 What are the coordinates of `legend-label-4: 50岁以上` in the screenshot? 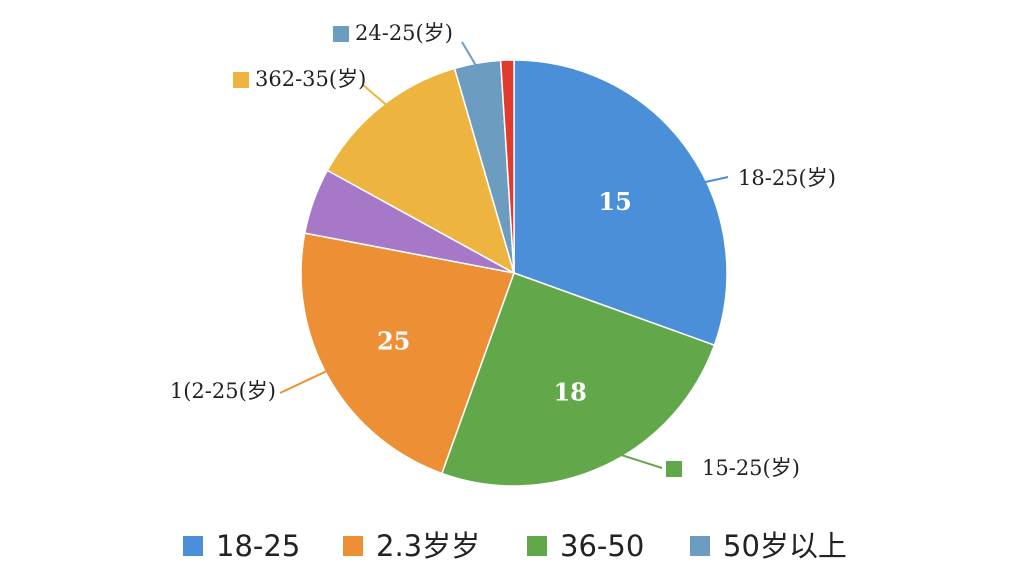 It's located at (785, 546).